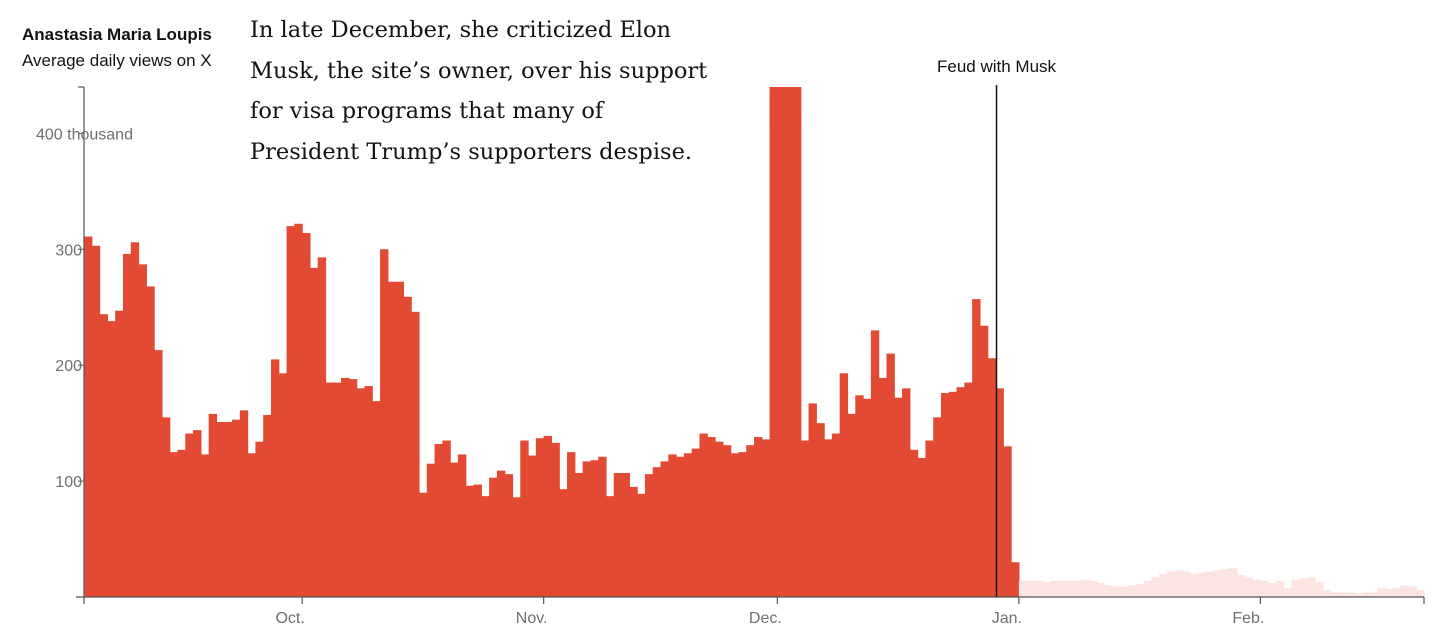 This screenshot has width=1456, height=636. What do you see at coordinates (117, 34) in the screenshot?
I see `chart-title: Anastasia Maria Loupis` at bounding box center [117, 34].